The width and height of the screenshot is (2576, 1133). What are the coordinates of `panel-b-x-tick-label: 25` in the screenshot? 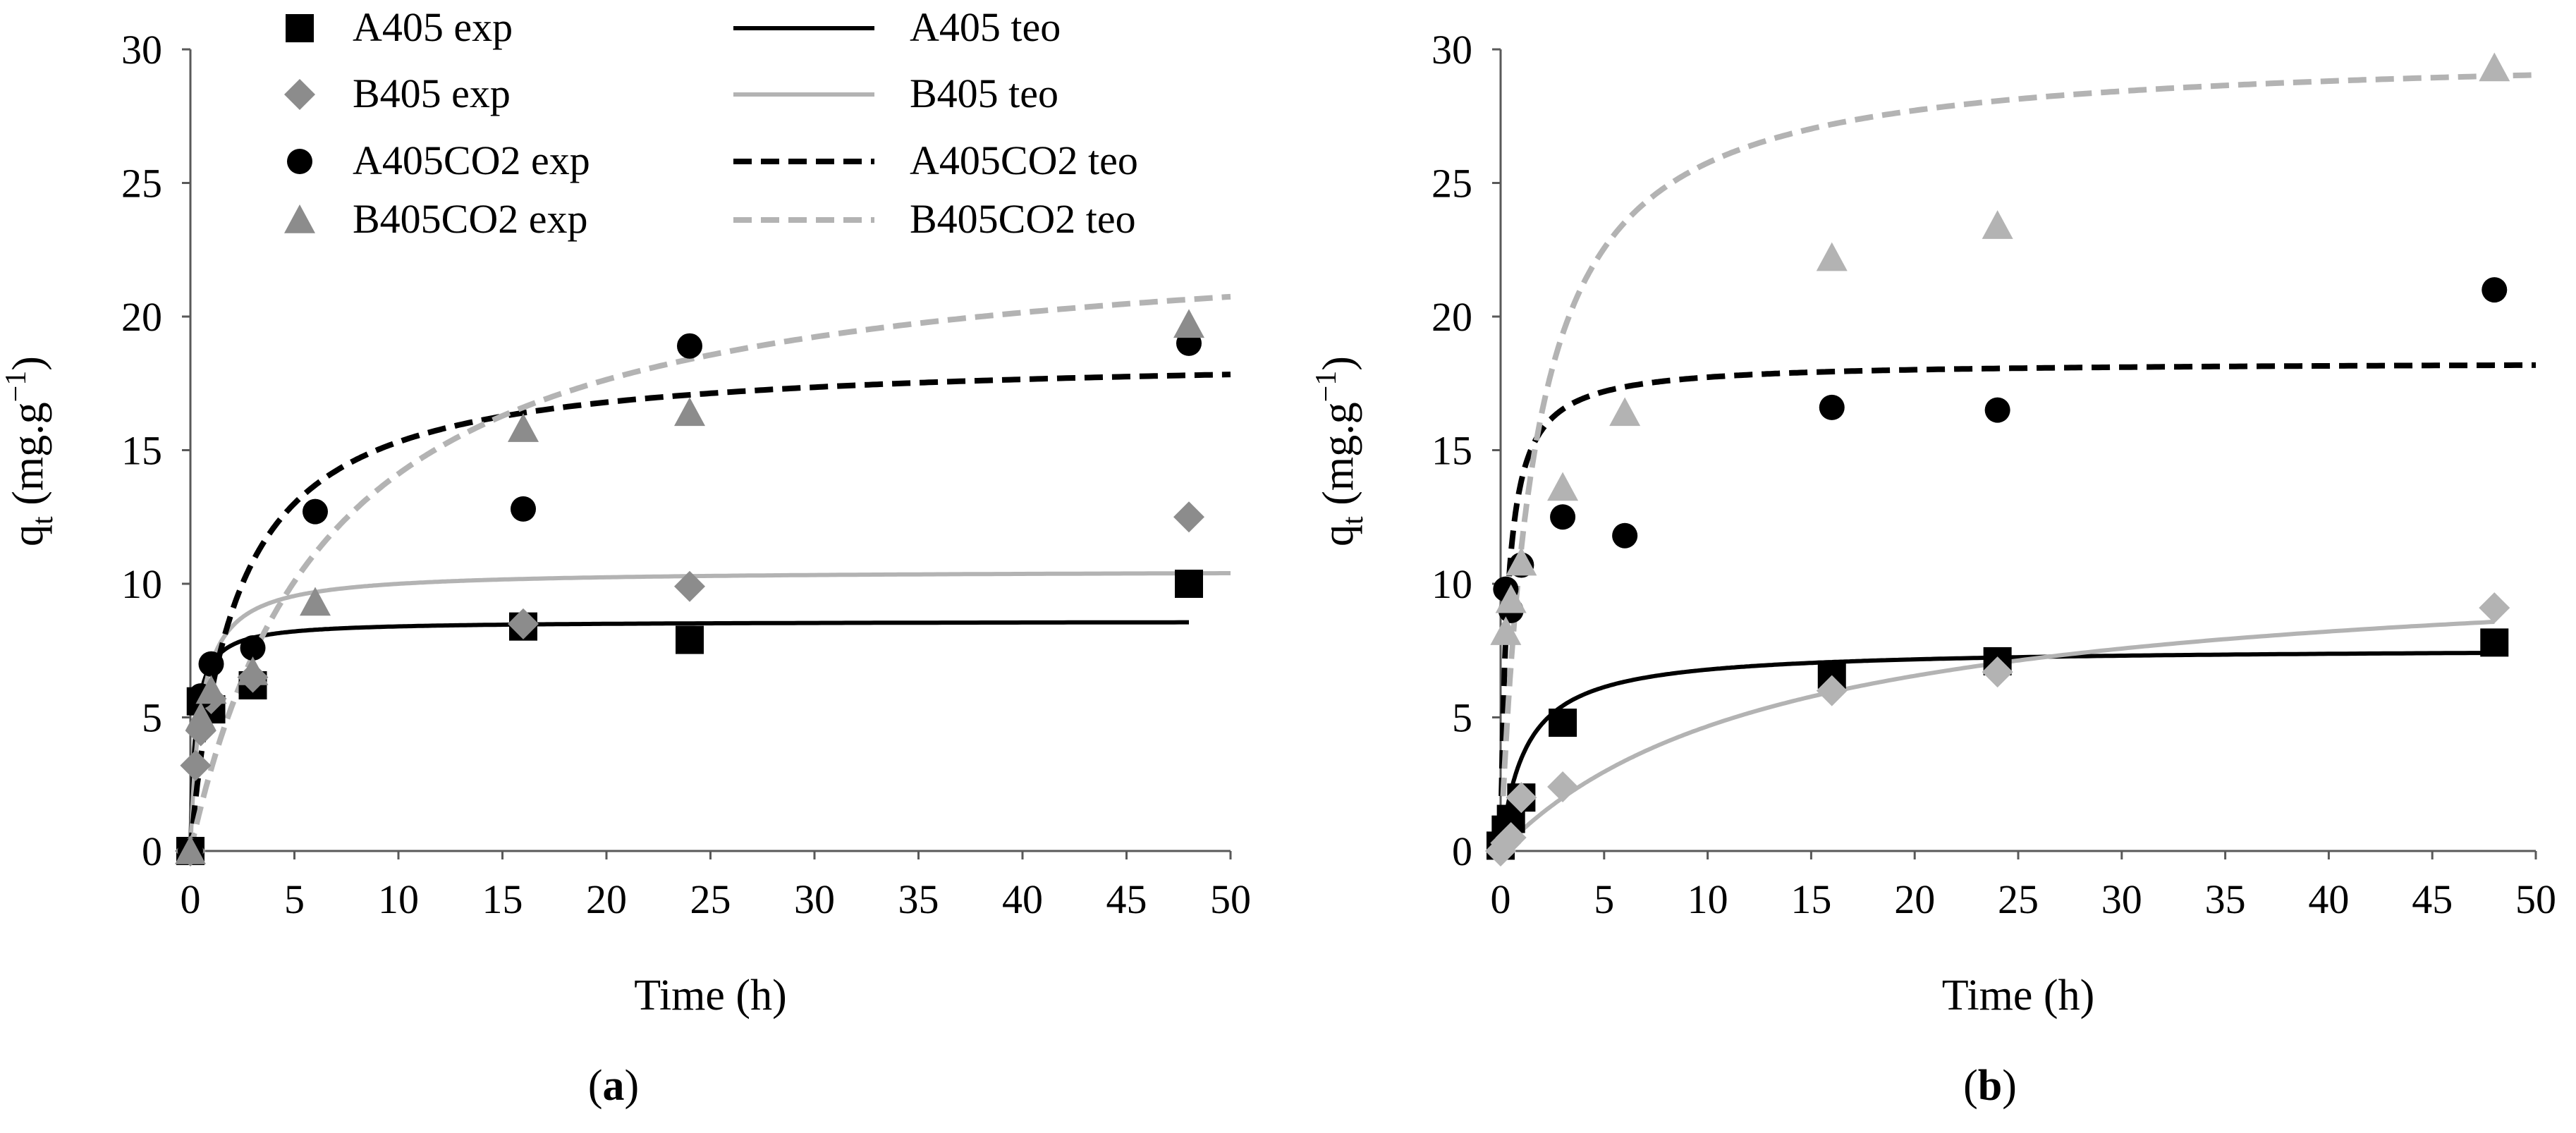 It's located at (2019, 899).